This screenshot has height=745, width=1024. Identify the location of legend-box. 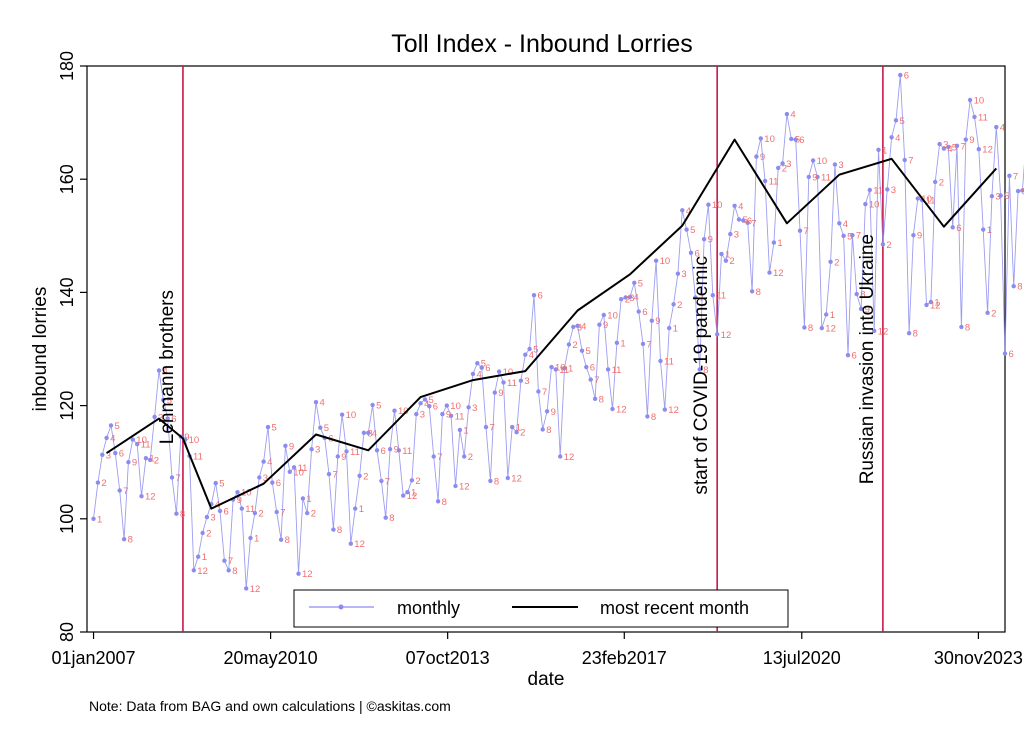
(541, 608).